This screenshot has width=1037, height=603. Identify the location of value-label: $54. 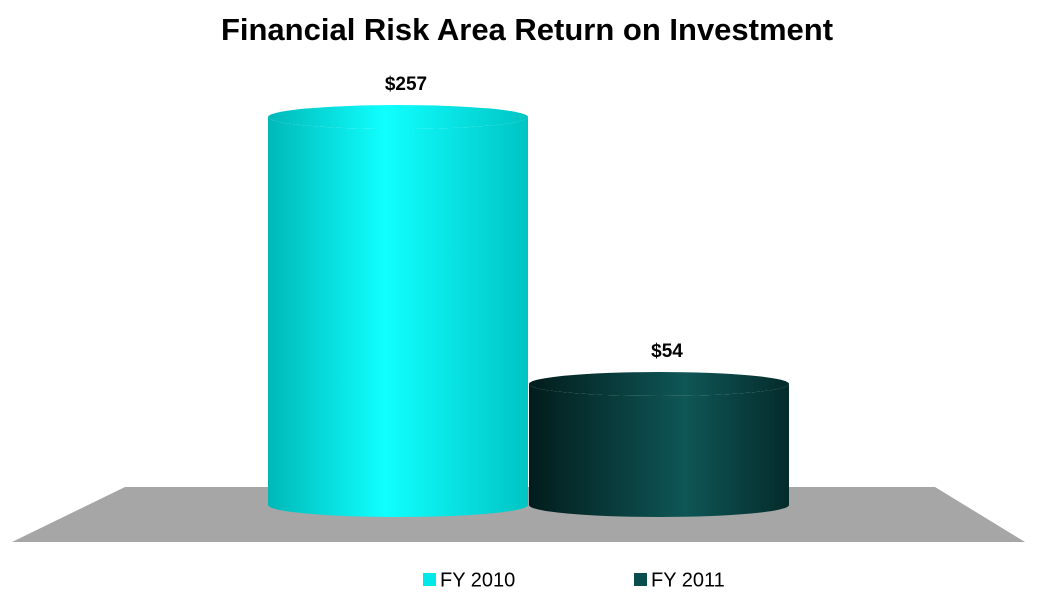
(667, 351).